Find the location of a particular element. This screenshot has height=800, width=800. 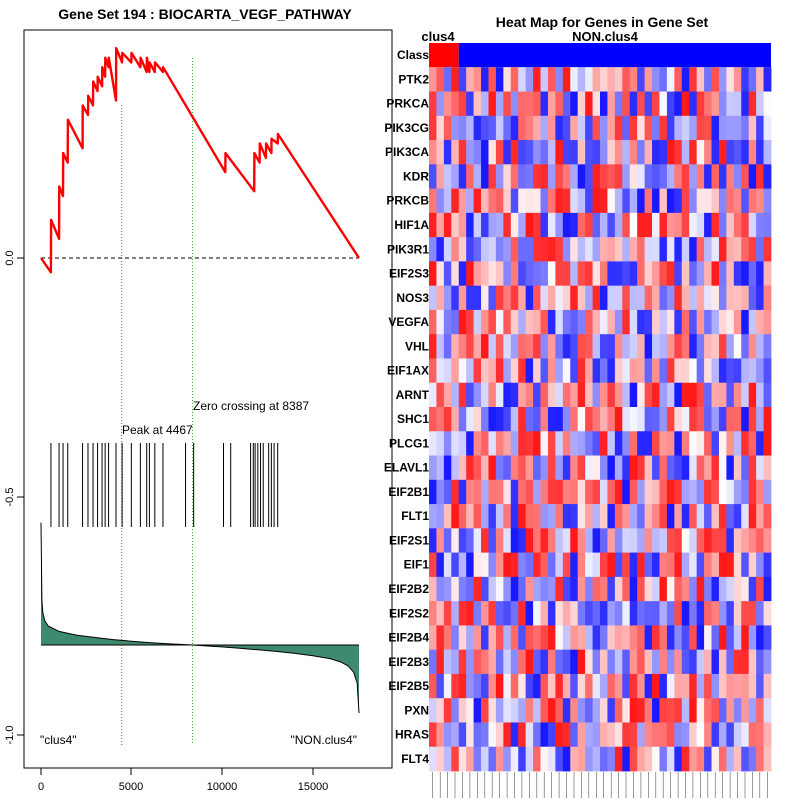

x-axis: 0 5000 10000 15000 is located at coordinates (183, 780).